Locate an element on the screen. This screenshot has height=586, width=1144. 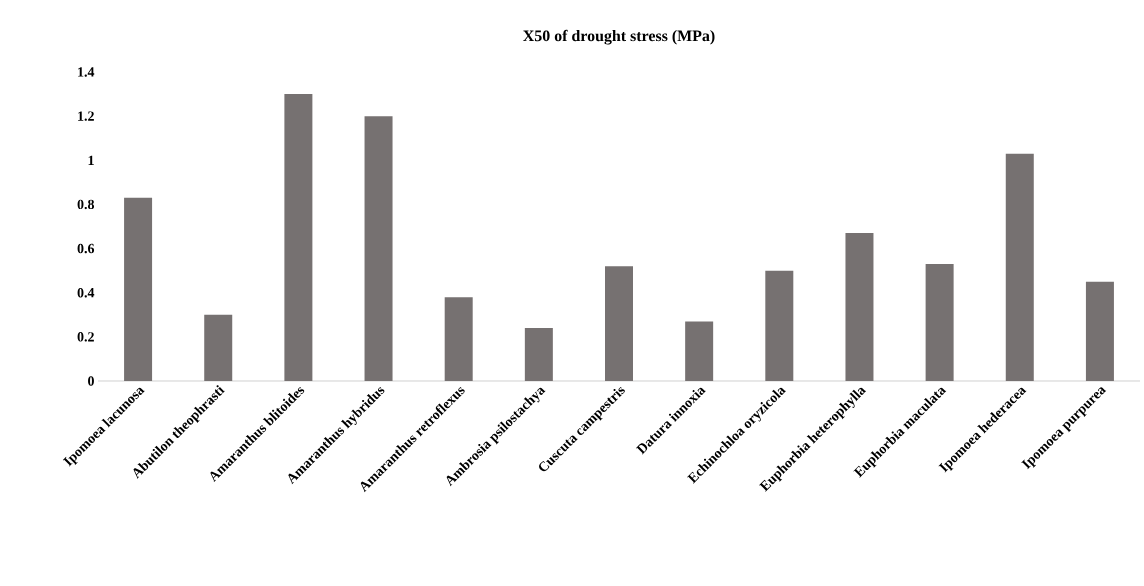
y-tick-label: 0 is located at coordinates (91, 381).